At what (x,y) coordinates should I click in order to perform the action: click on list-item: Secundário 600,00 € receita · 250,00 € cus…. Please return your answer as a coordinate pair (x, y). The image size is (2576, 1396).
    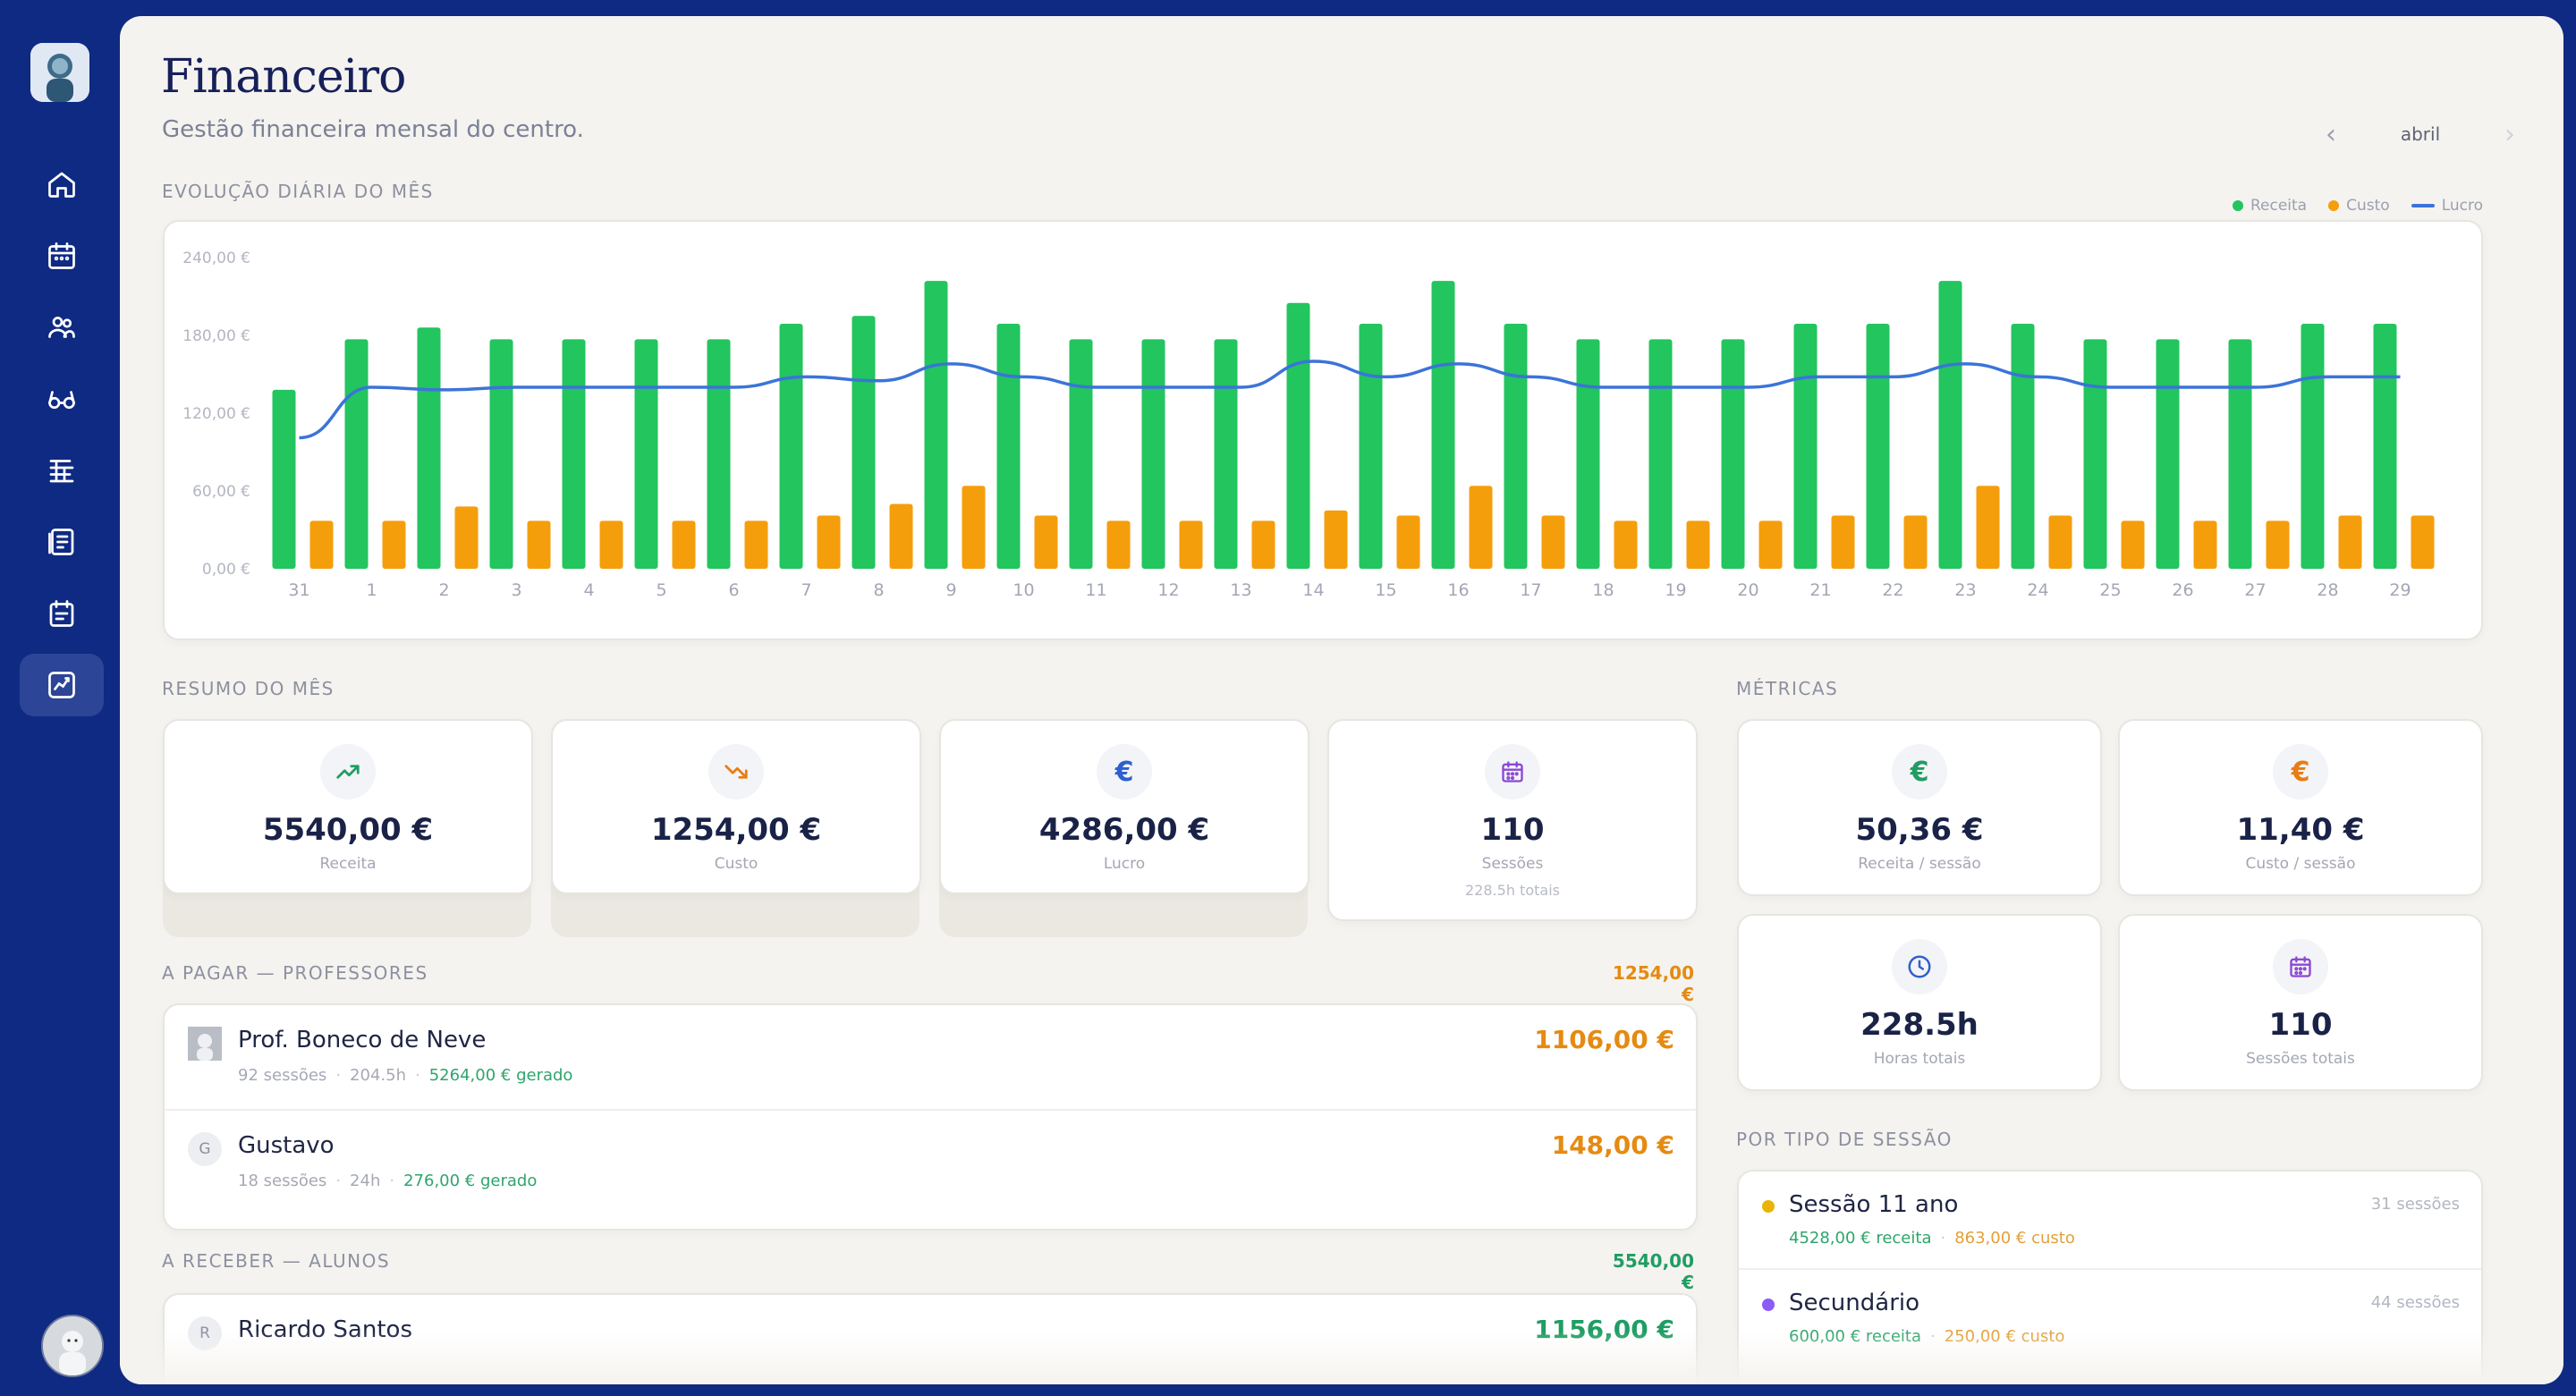
    Looking at the image, I should click on (2110, 1317).